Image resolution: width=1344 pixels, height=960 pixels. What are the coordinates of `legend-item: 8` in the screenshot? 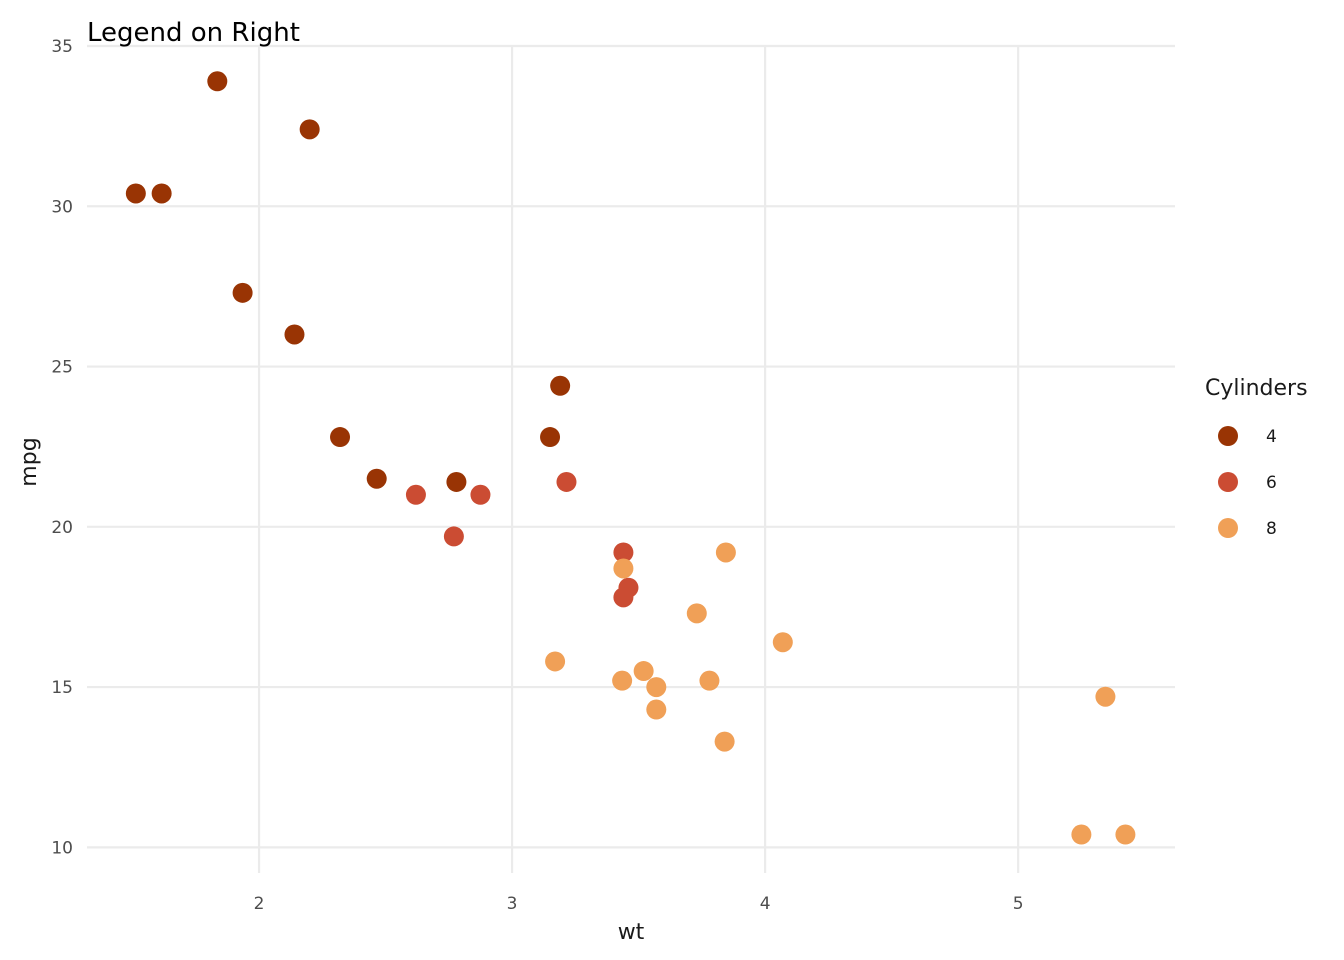 It's located at (1247, 528).